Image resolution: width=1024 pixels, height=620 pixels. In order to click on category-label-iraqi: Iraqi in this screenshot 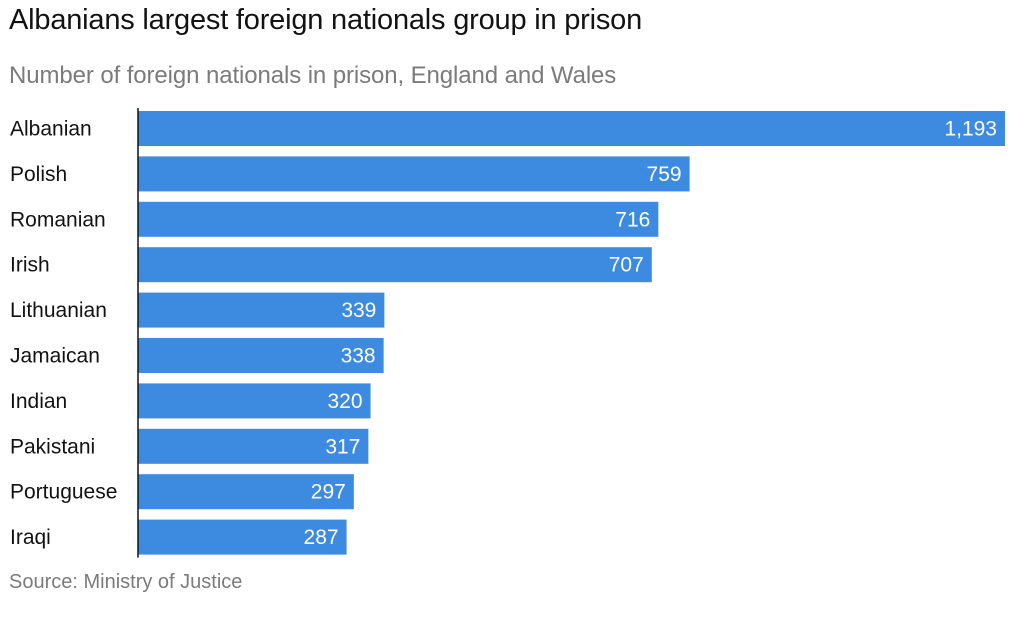, I will do `click(30, 537)`.